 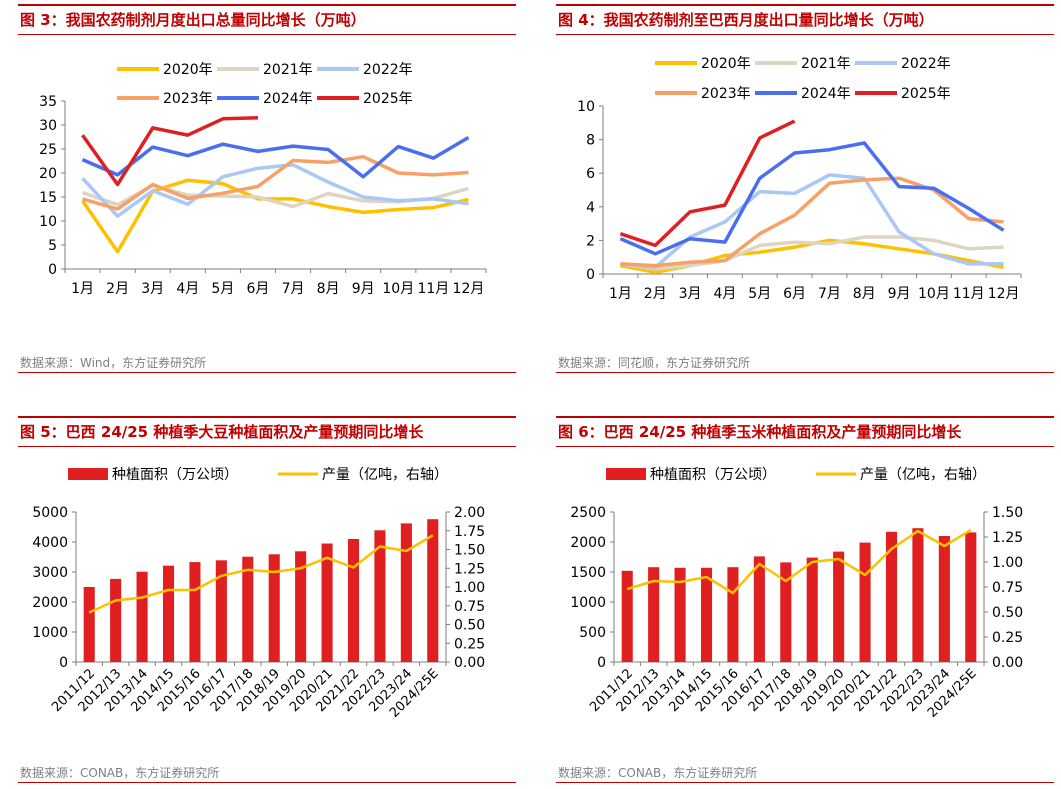 What do you see at coordinates (590, 174) in the screenshot?
I see `chart2-ytick-label-3: 6` at bounding box center [590, 174].